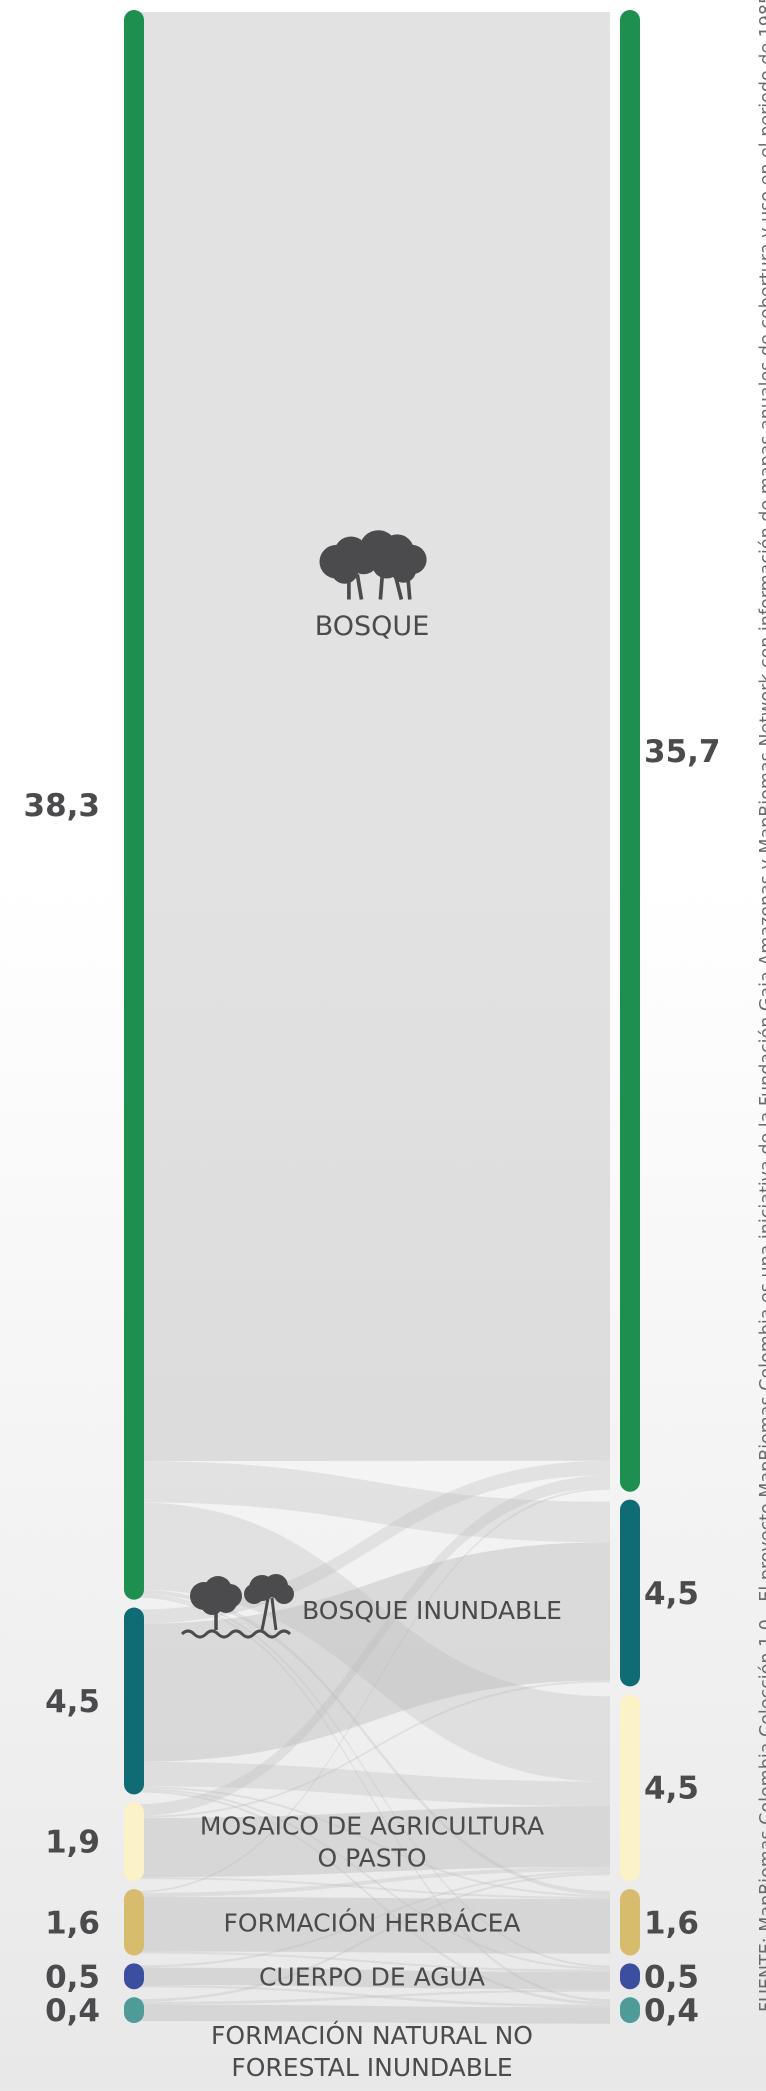 The image size is (766, 2091). I want to click on flow-formacion-herbacea-to-bosque, so click(372, 1690).